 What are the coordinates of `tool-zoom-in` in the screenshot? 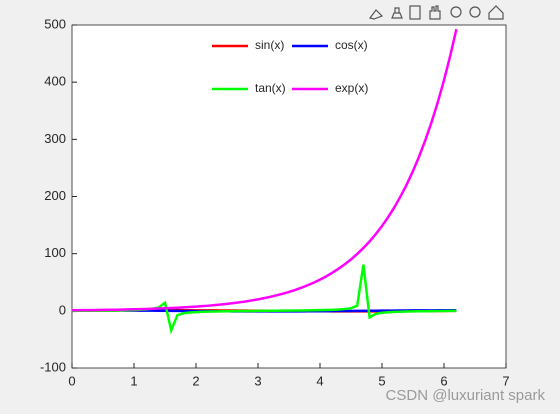 It's located at (456, 12).